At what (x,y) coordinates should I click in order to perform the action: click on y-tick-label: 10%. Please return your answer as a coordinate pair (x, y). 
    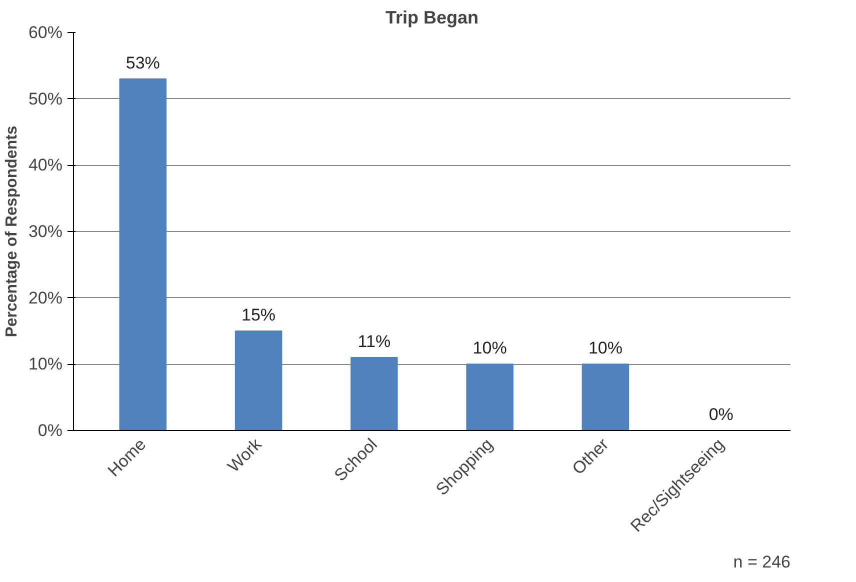
    Looking at the image, I should click on (45, 364).